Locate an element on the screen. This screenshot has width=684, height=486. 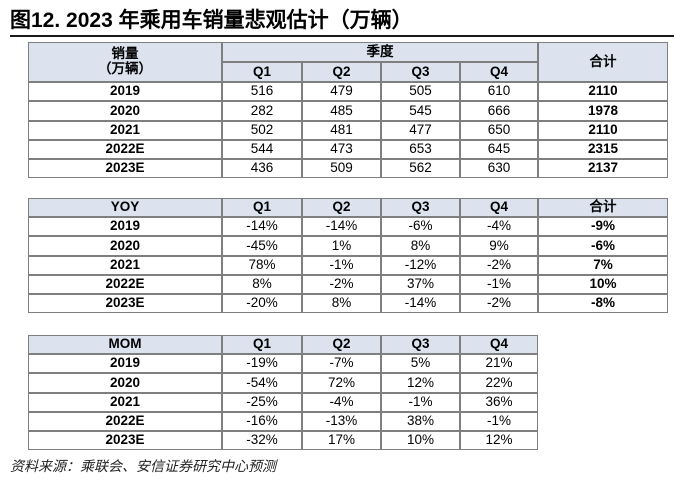
data-cell: 509 is located at coordinates (341, 169).